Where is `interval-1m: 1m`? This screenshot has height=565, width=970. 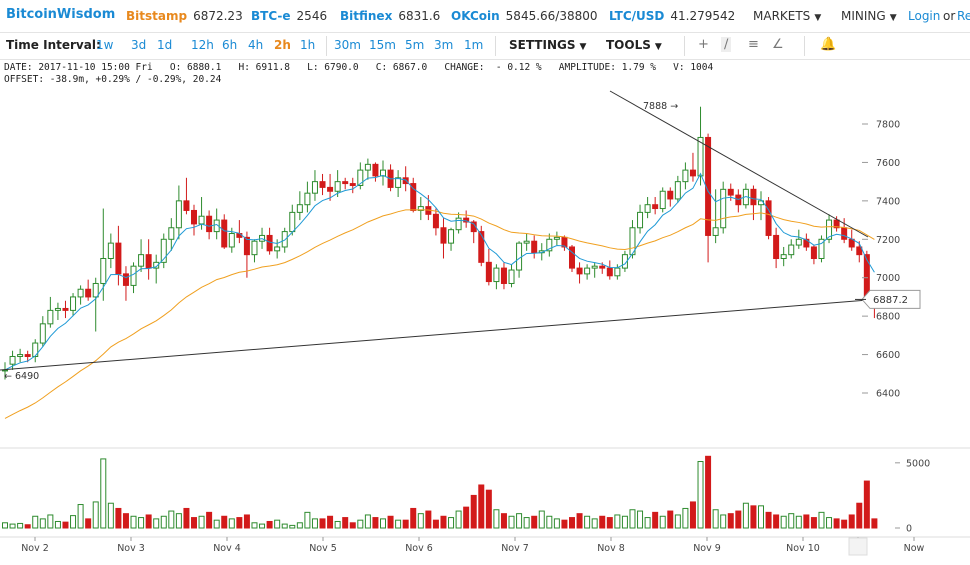 interval-1m: 1m is located at coordinates (474, 45).